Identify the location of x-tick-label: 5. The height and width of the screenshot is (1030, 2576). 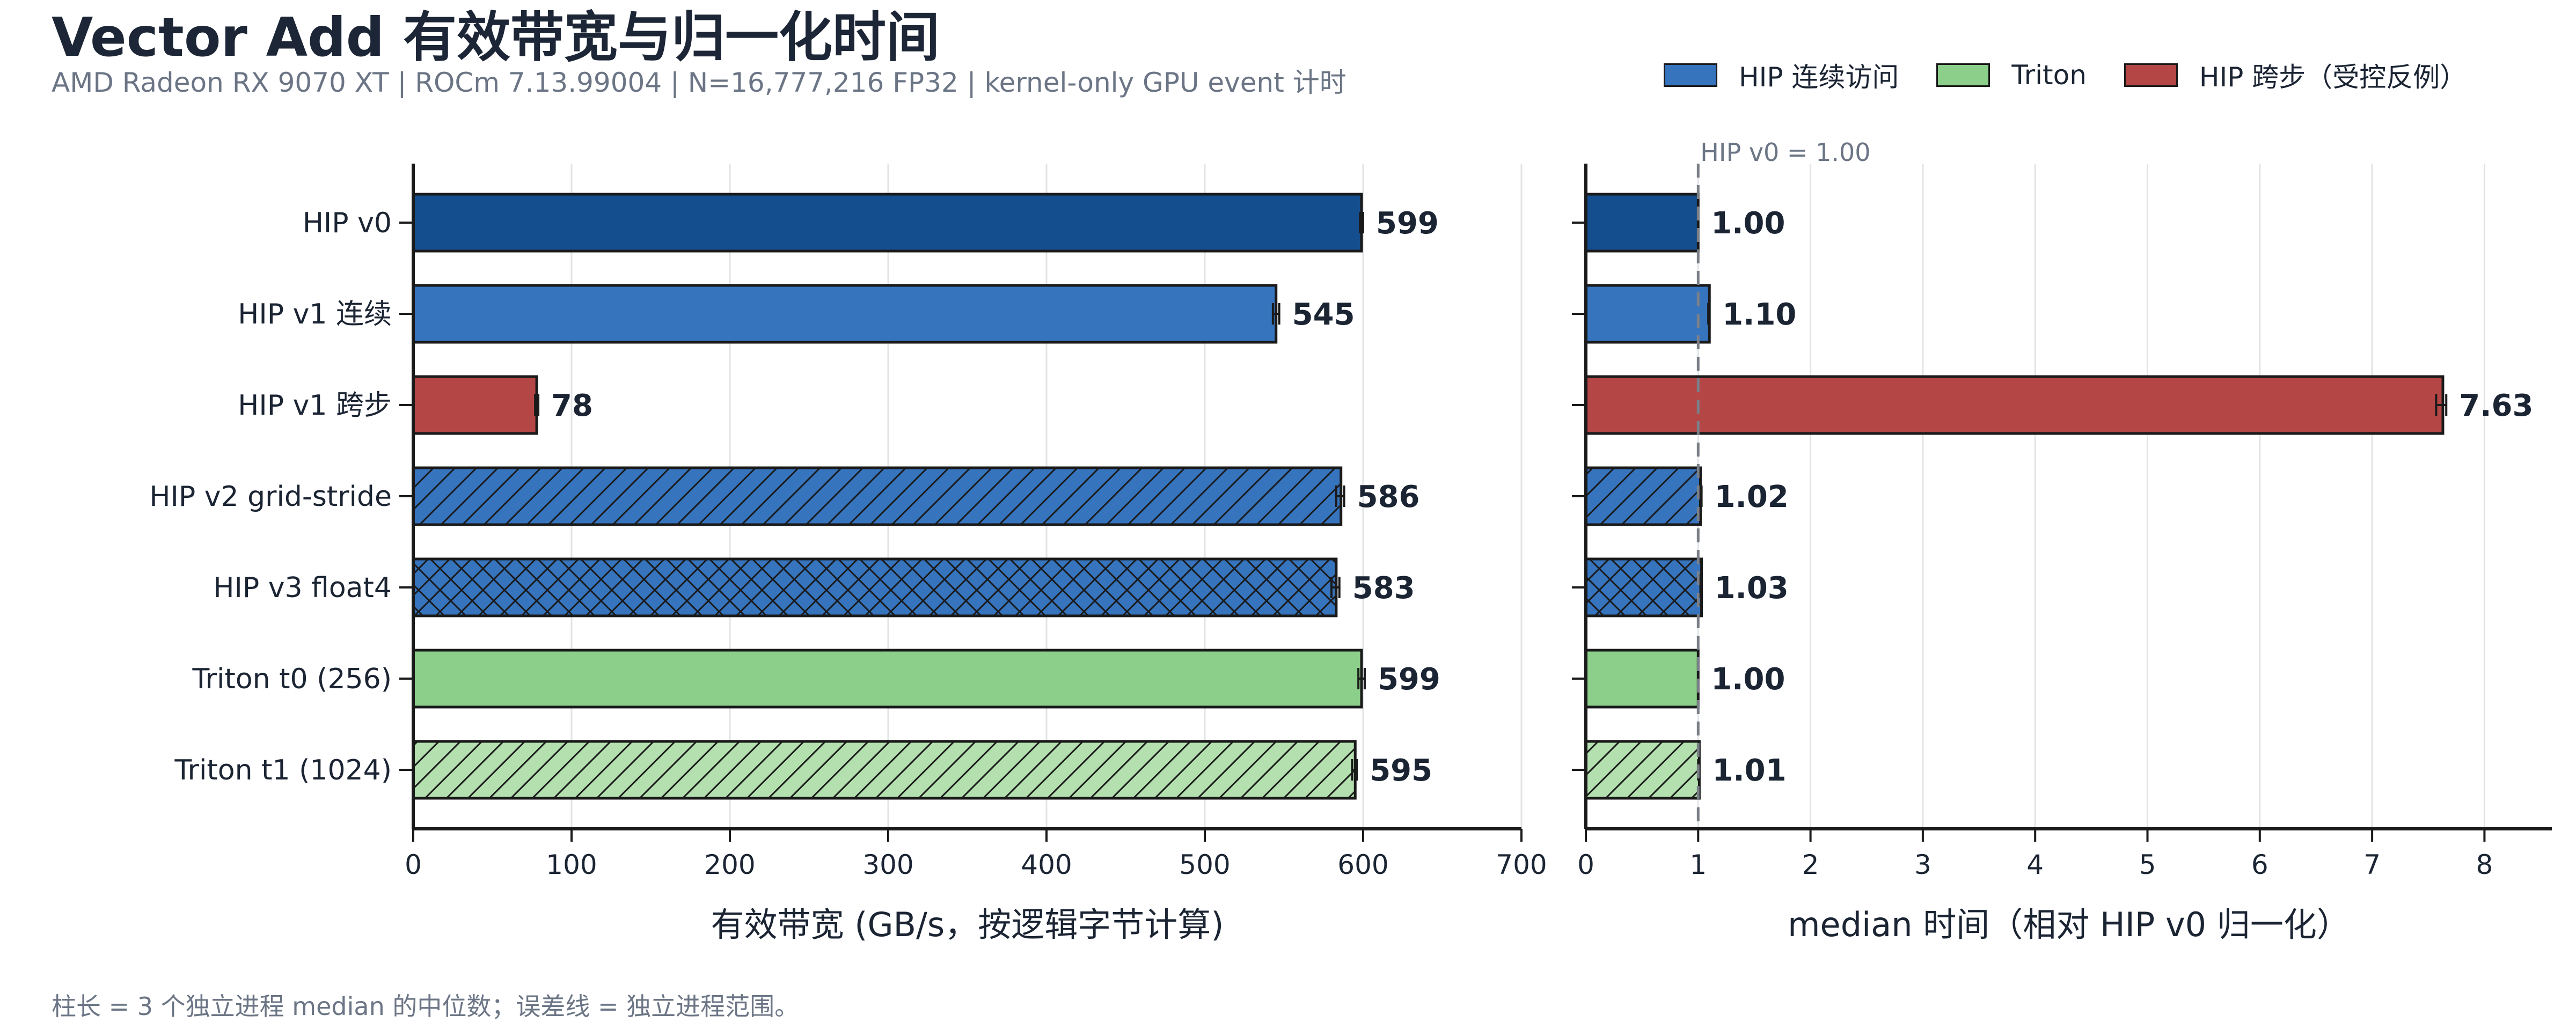
(2147, 865).